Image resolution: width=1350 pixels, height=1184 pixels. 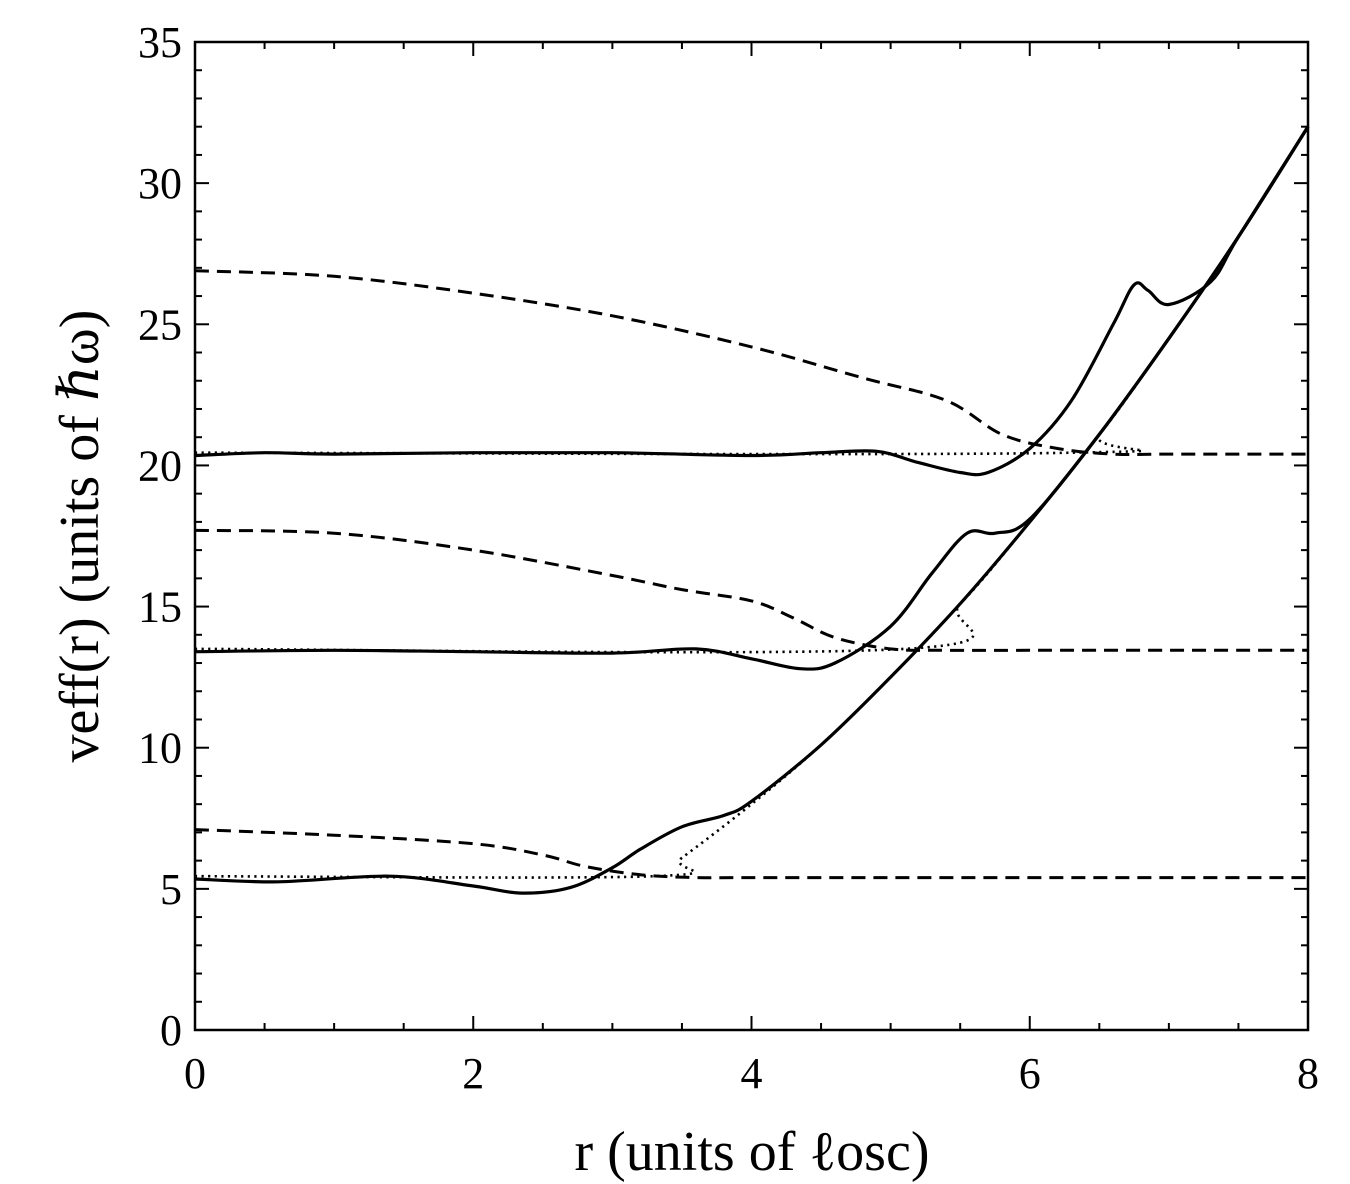 I want to click on y-tick-label: 10, so click(x=160, y=748).